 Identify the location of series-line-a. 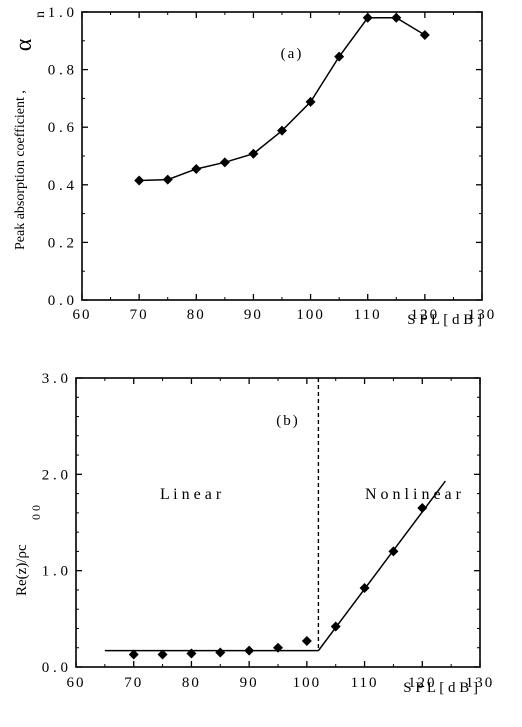
(282, 99).